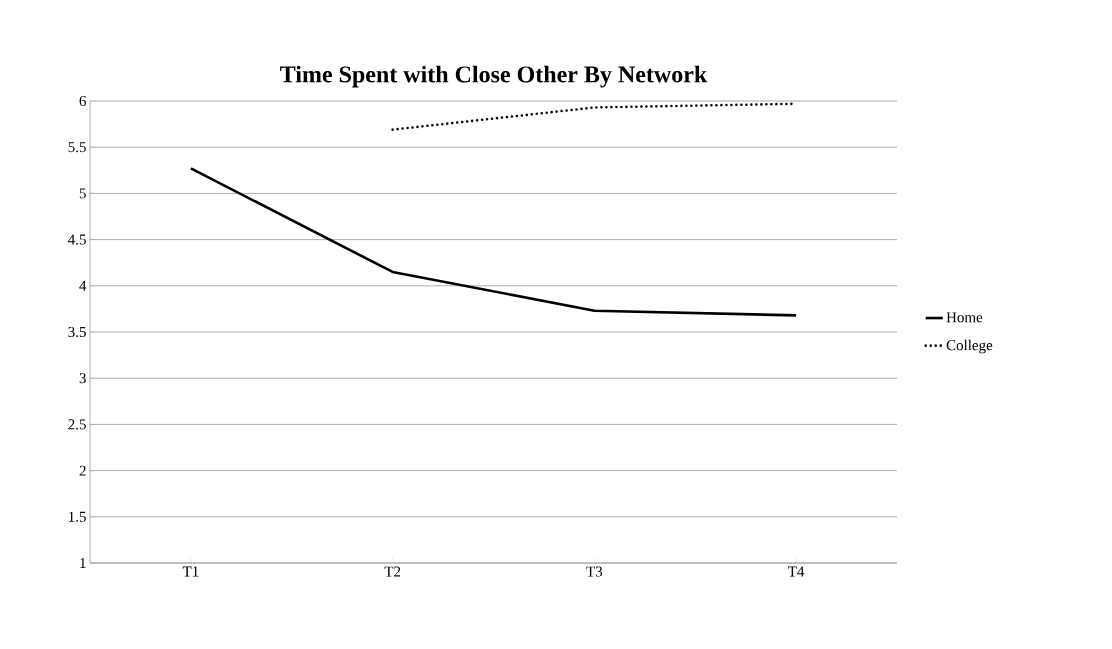  I want to click on y-tick-label: 5, so click(82, 193).